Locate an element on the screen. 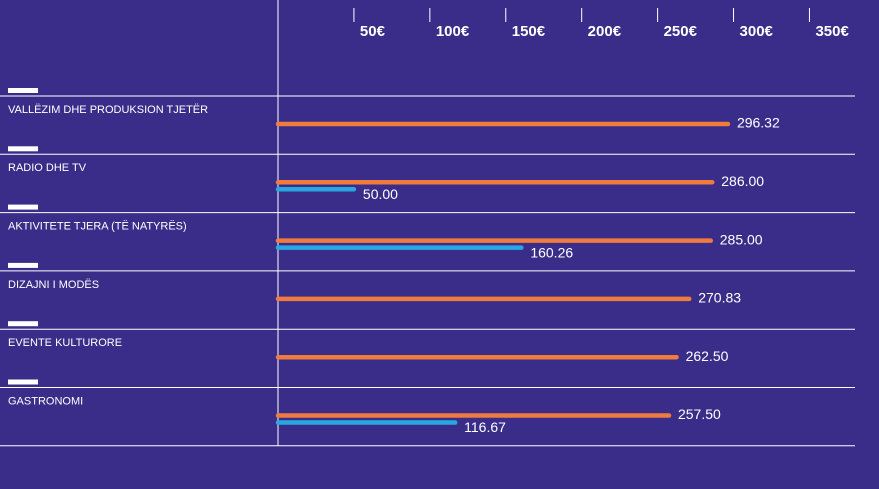 The height and width of the screenshot is (489, 879). x-tick-label: 150€ is located at coordinates (529, 31).